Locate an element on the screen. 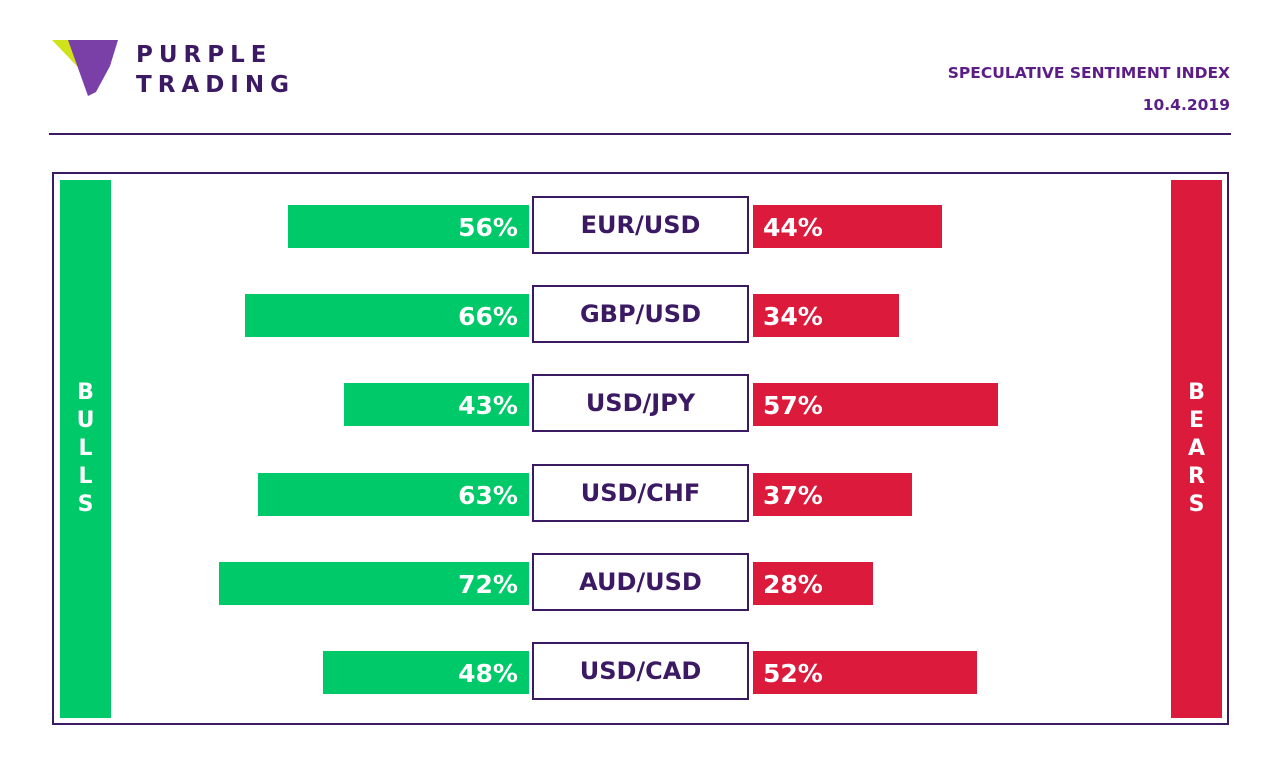  currency-pair-label: USD/JPY is located at coordinates (640, 403).